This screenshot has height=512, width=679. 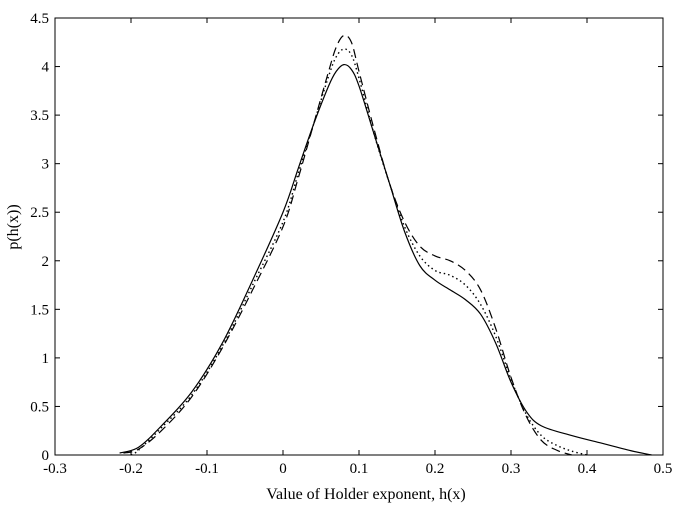 What do you see at coordinates (131, 469) in the screenshot?
I see `x-tick-label: -0.2` at bounding box center [131, 469].